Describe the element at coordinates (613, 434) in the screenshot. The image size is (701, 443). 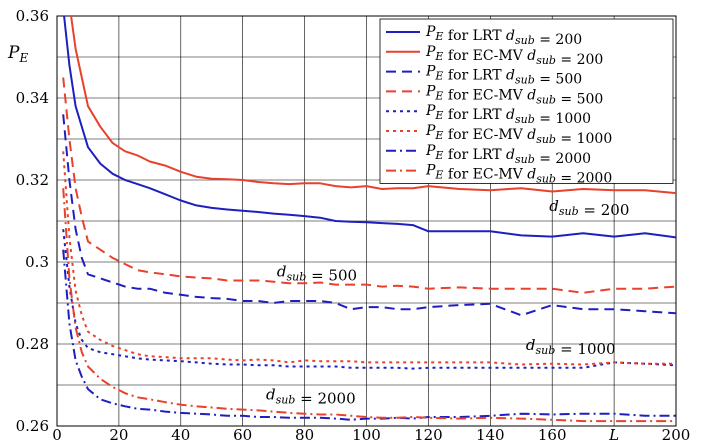
I see `x-tick-label: L` at that location.